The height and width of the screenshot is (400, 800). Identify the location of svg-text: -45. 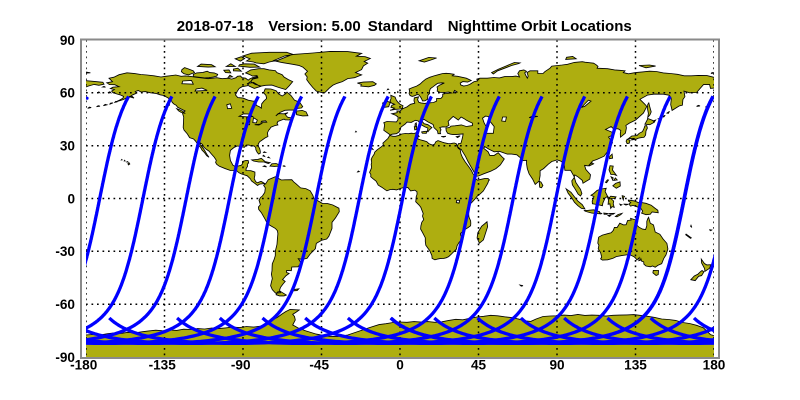
(319, 364).